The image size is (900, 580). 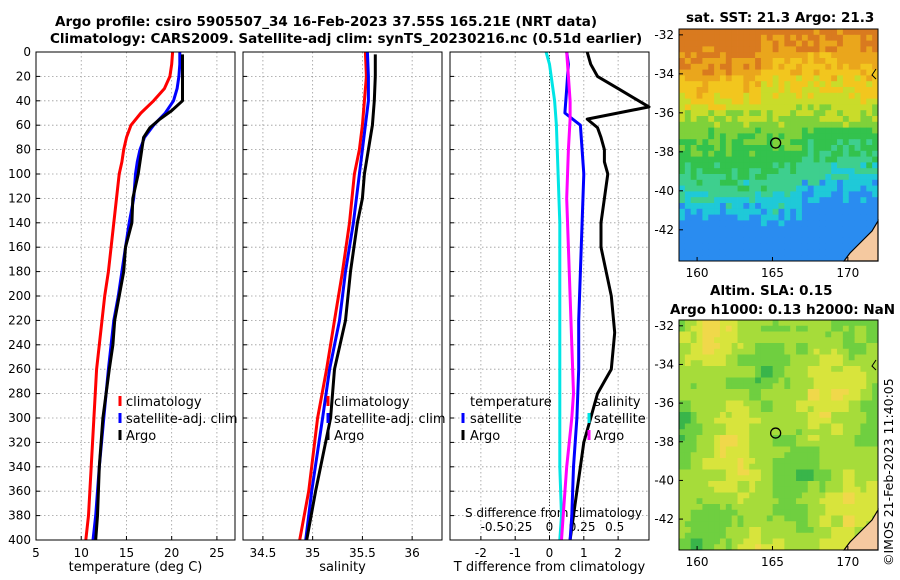 What do you see at coordinates (412, 553) in the screenshot?
I see `x-tick-label: 36` at bounding box center [412, 553].